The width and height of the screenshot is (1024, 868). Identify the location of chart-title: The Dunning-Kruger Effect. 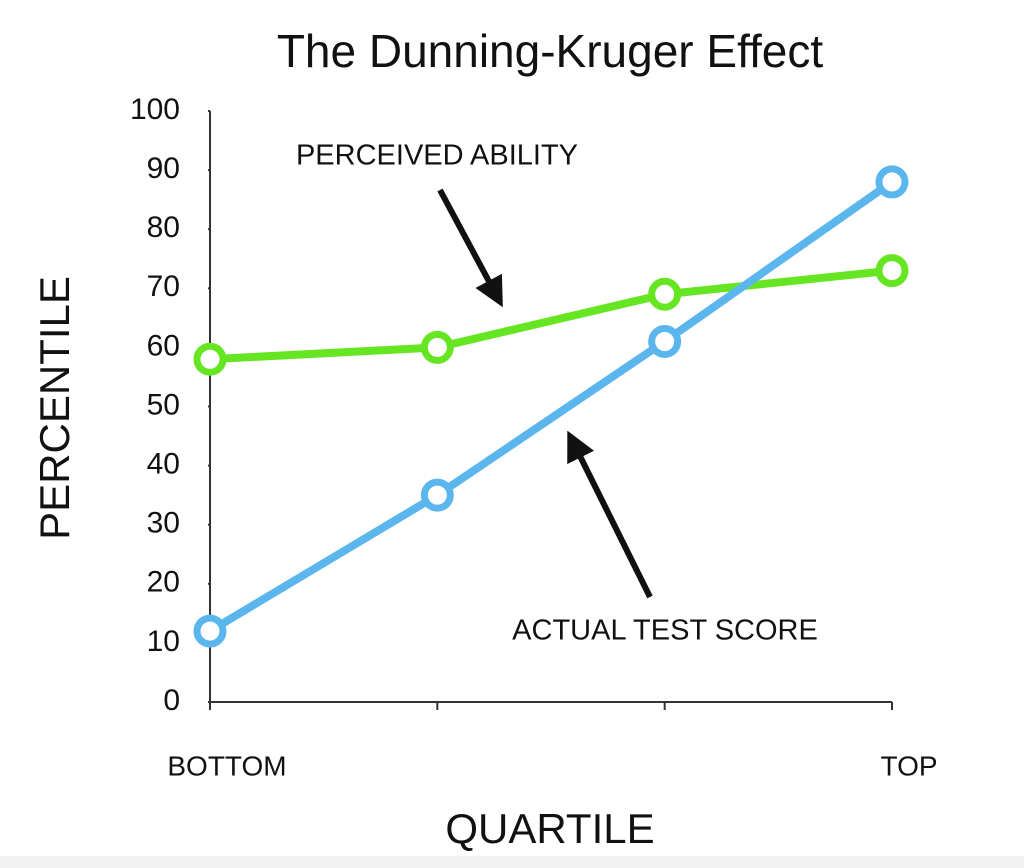
(550, 51).